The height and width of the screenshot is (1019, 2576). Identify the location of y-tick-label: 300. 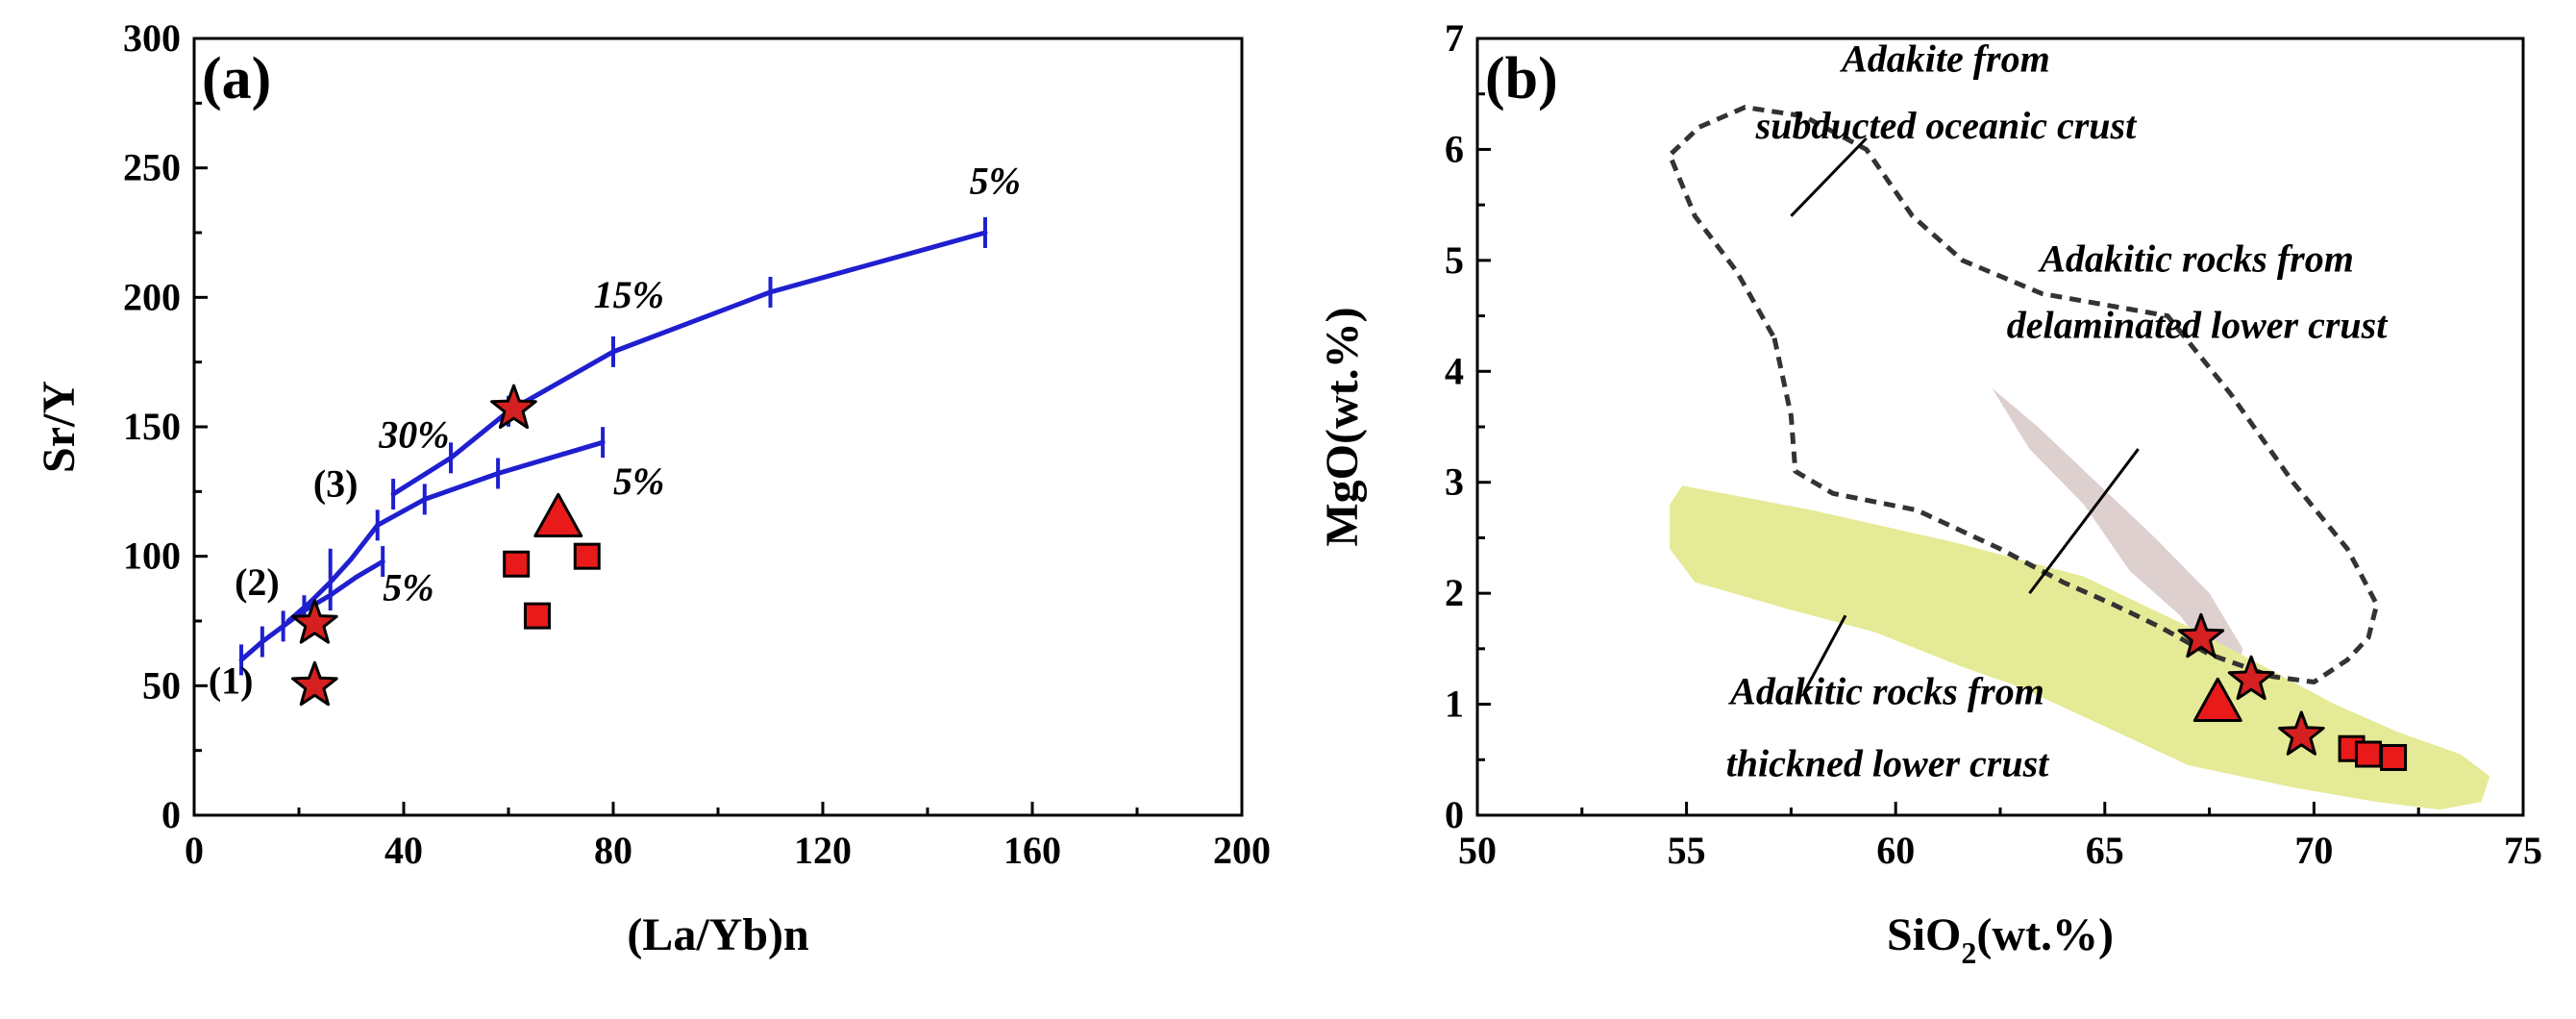
(152, 38).